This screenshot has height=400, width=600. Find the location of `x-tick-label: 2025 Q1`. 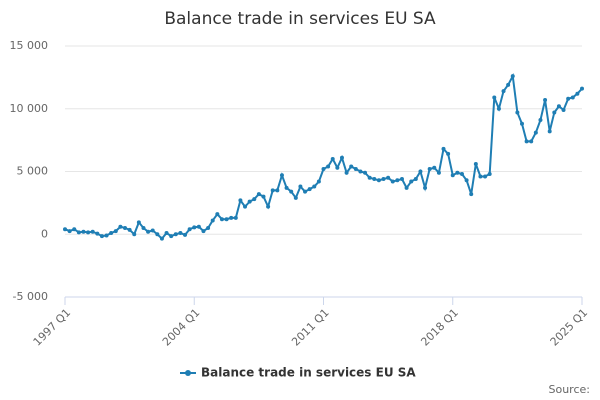

x-tick-label: 2025 Q1 is located at coordinates (569, 327).